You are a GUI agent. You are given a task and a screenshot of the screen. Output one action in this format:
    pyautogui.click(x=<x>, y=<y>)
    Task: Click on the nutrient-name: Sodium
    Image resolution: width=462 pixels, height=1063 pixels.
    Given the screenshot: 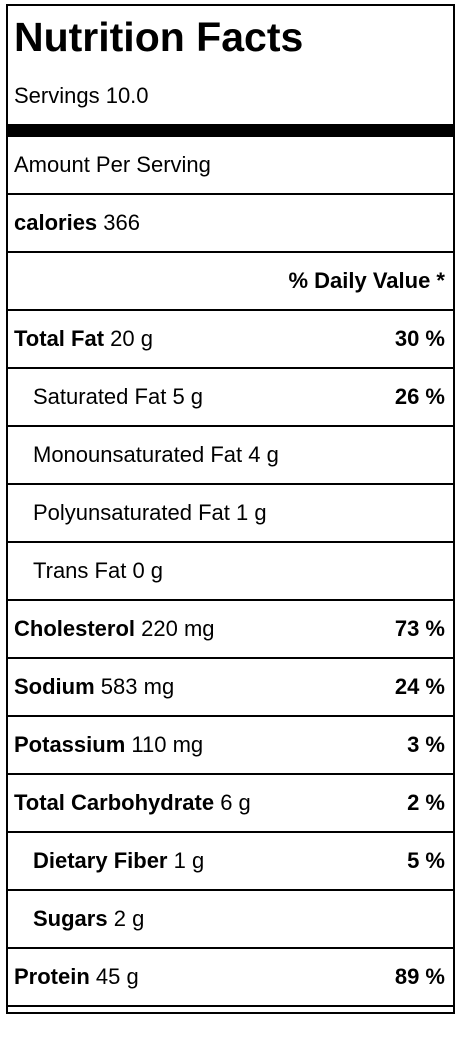 What is the action you would take?
    pyautogui.click(x=54, y=686)
    